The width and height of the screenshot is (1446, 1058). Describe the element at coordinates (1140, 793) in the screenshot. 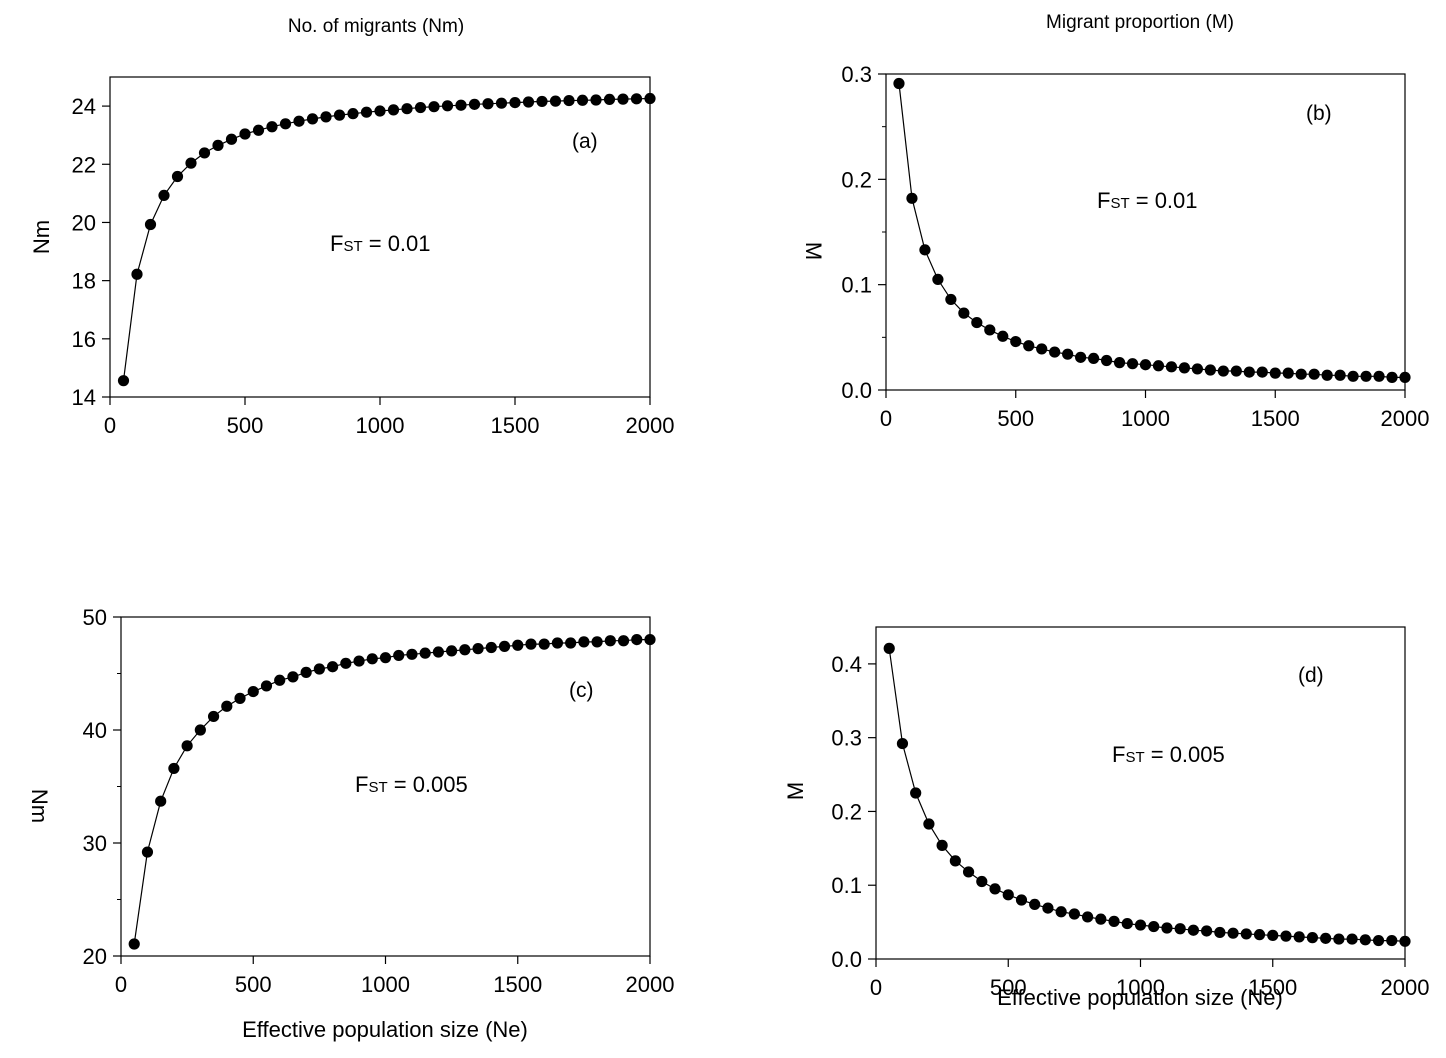

I see `plot-frame` at that location.